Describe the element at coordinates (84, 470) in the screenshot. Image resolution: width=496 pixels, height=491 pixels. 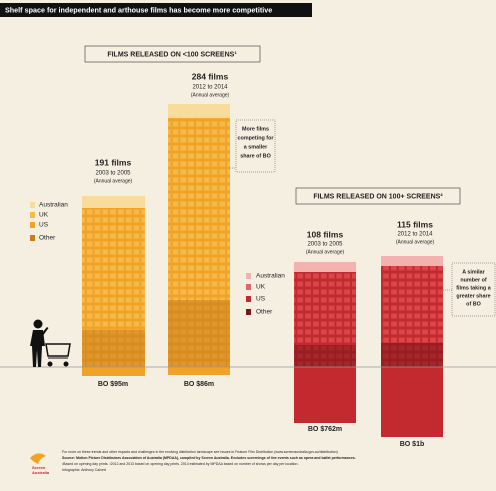
I see `footer-line: Infographic: Anthony Calvert` at that location.